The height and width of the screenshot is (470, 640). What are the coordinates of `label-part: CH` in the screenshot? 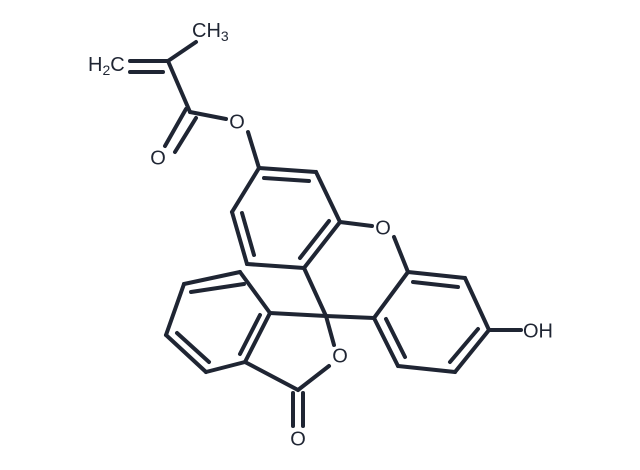 It's located at (206, 31).